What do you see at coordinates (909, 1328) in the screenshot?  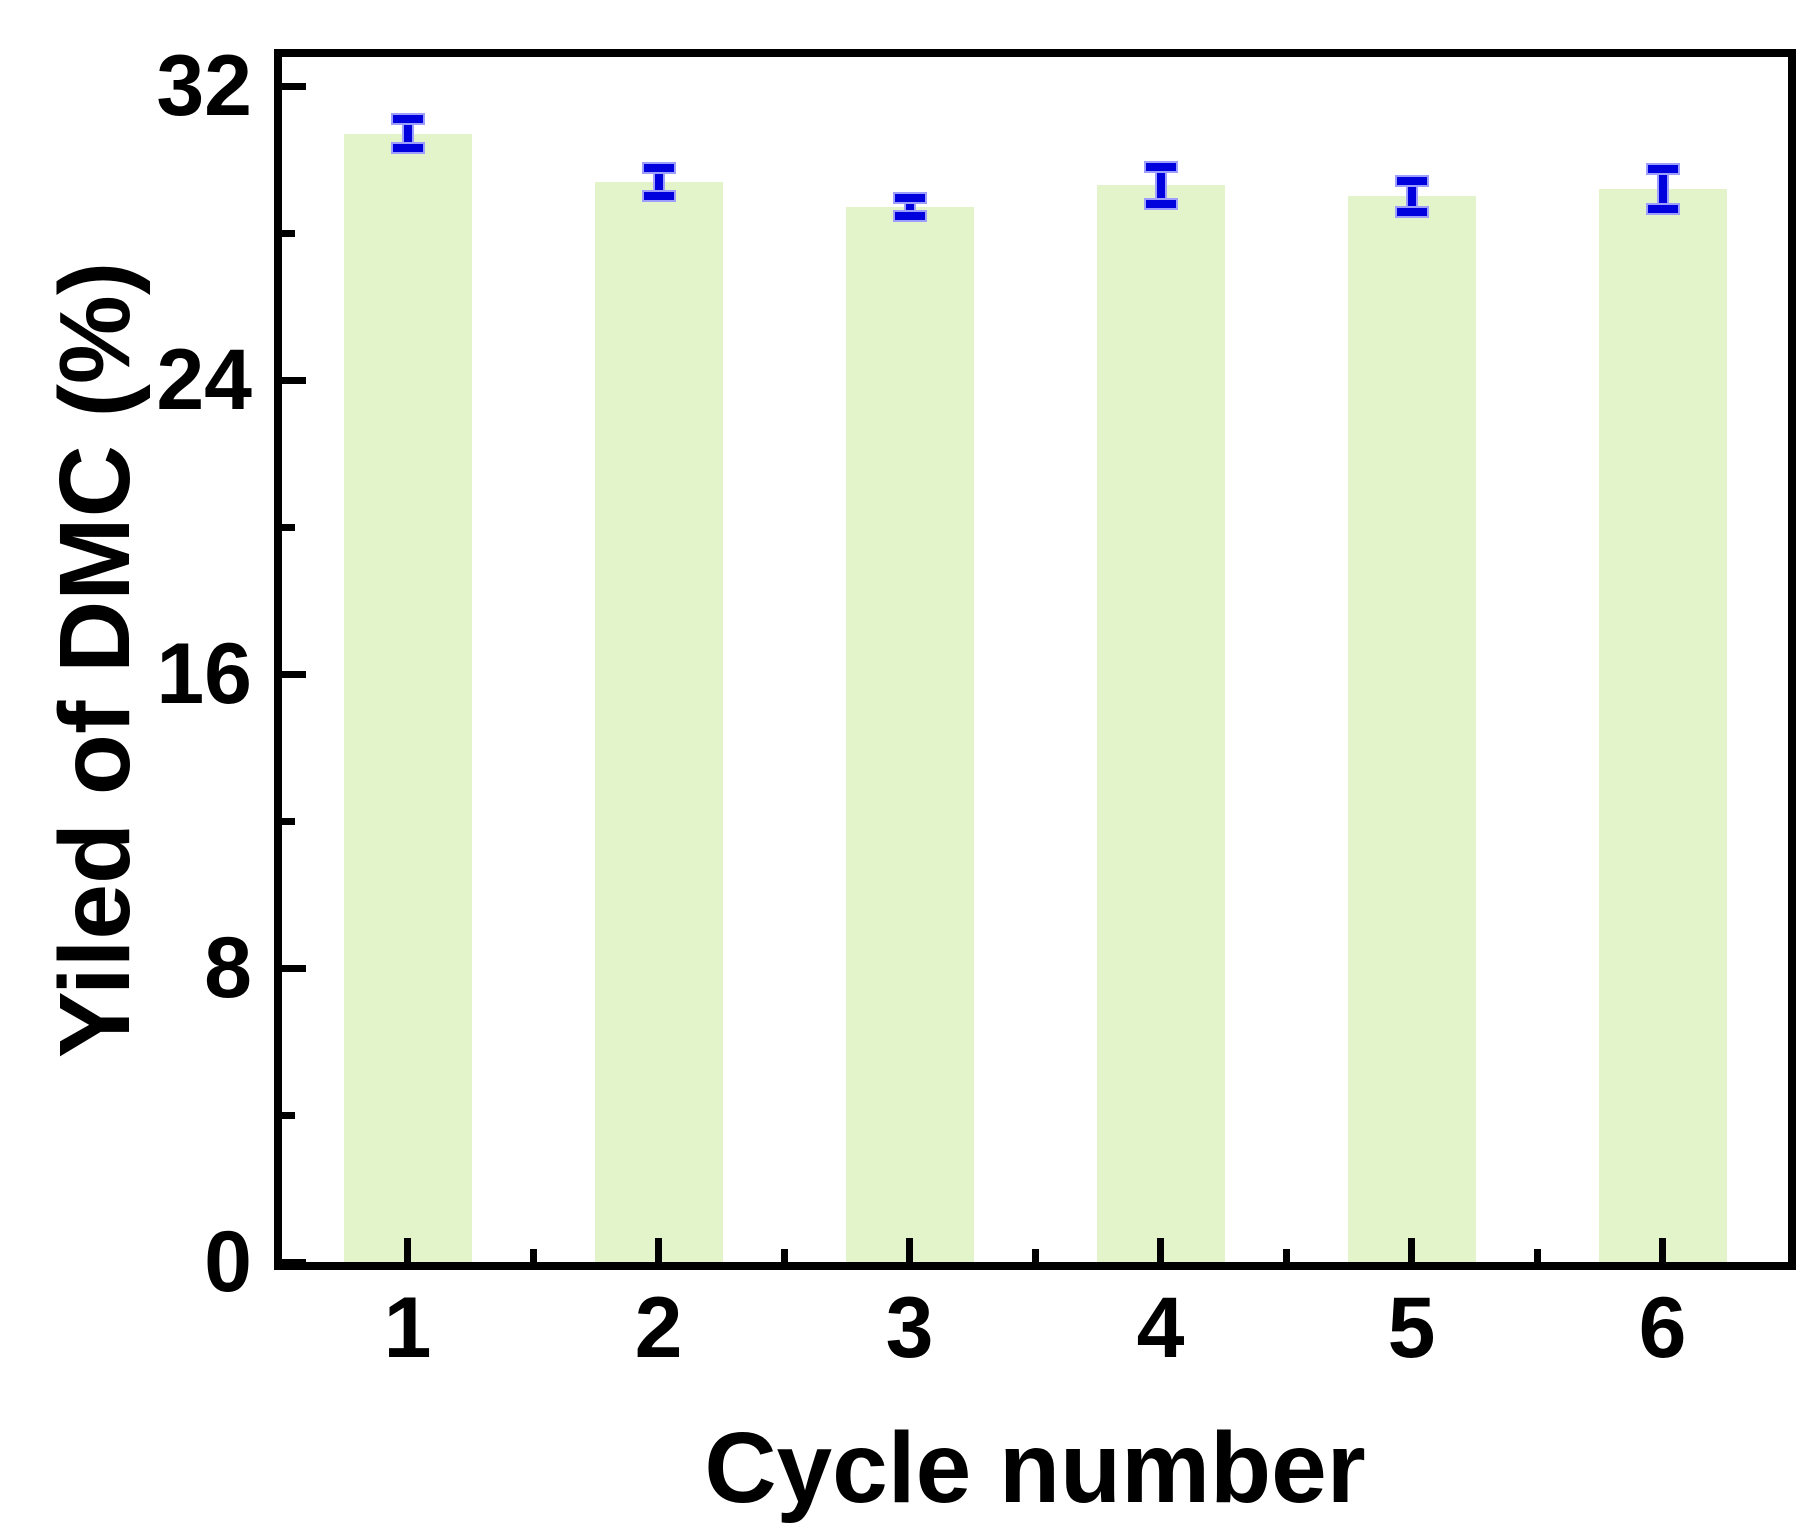 I see `x-tick-label-3: 3` at bounding box center [909, 1328].